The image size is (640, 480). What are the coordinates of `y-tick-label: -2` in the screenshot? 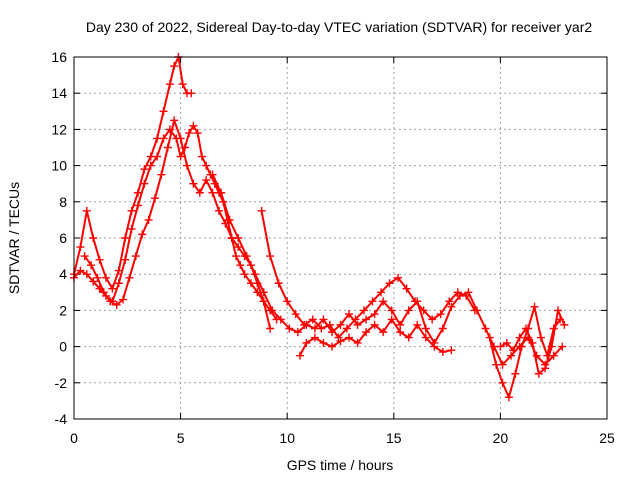 It's located at (61, 383).